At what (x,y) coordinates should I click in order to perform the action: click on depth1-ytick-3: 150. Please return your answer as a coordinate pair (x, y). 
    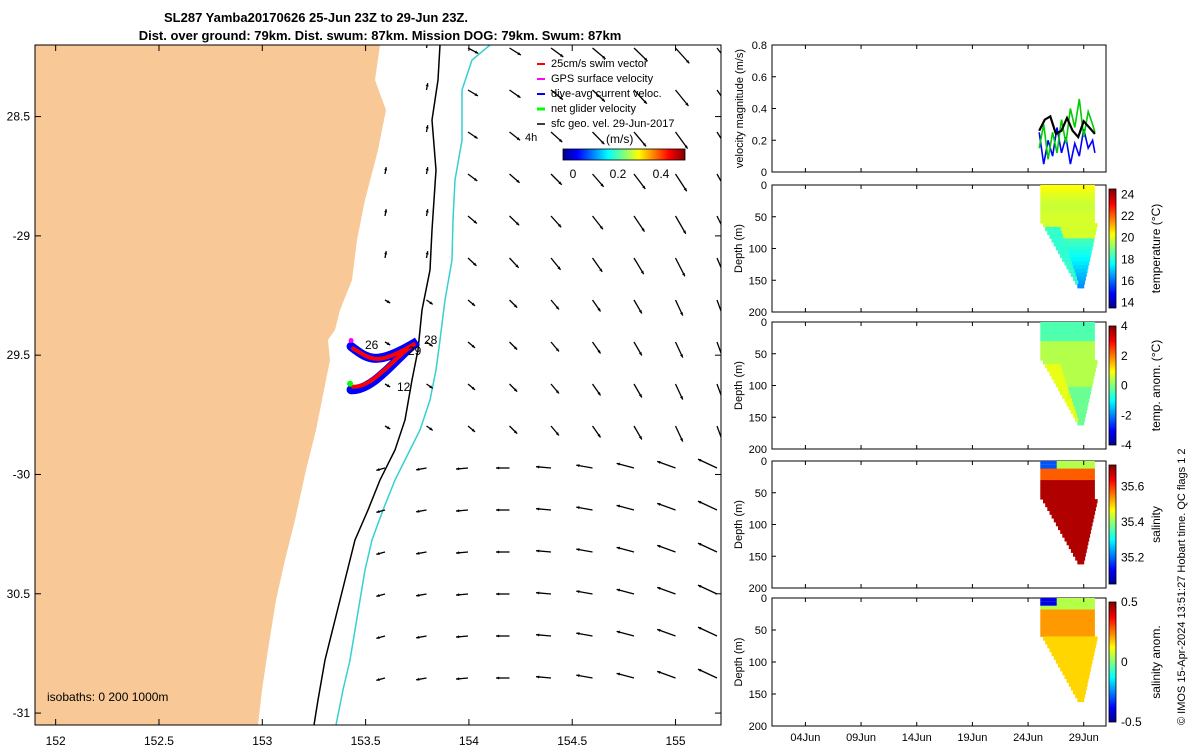
    Looking at the image, I should click on (758, 418).